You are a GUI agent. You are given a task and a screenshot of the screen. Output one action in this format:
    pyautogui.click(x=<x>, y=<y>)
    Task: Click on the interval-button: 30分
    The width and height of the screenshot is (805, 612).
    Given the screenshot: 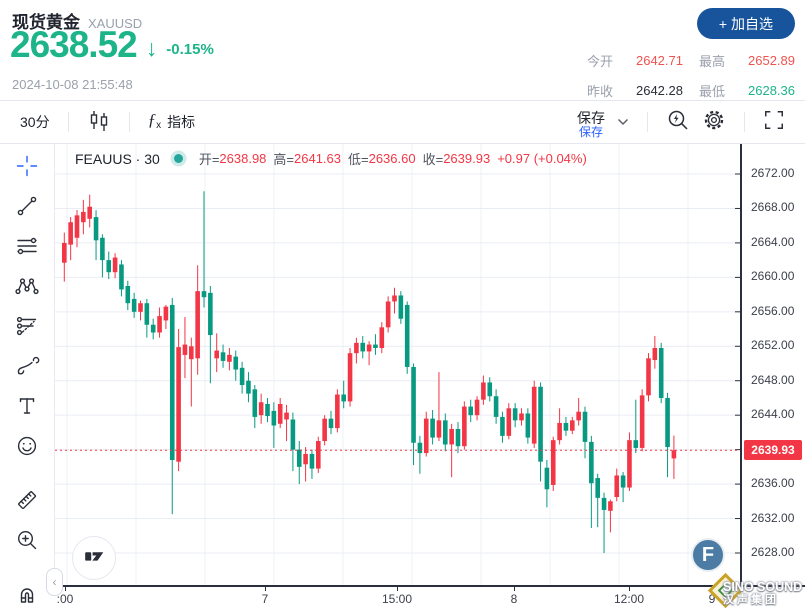 What is the action you would take?
    pyautogui.click(x=35, y=122)
    